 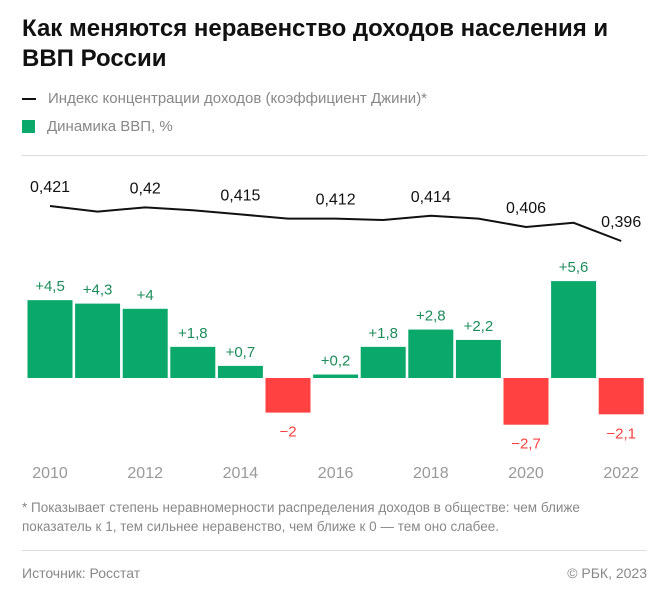 I want to click on gini-line, so click(x=335, y=223).